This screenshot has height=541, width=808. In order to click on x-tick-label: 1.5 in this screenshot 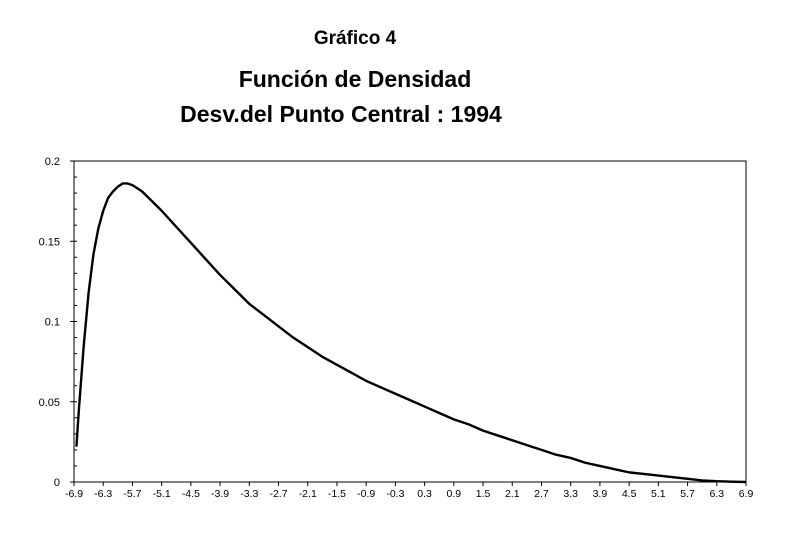, I will do `click(483, 494)`.